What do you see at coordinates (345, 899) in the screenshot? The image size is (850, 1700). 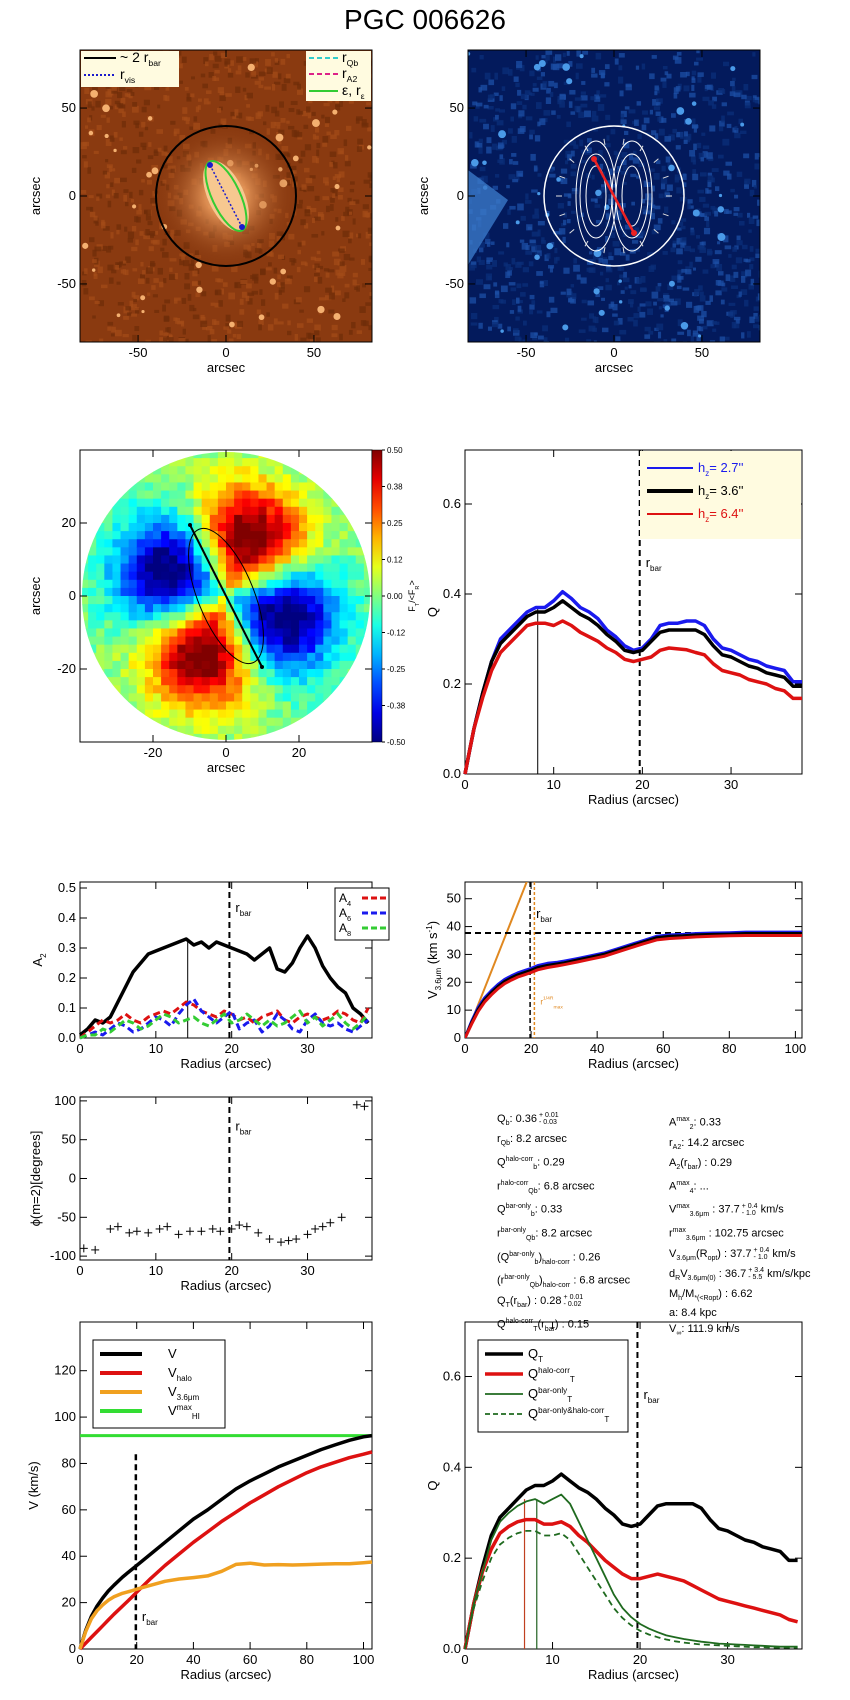 I see `legend-label: A4` at bounding box center [345, 899].